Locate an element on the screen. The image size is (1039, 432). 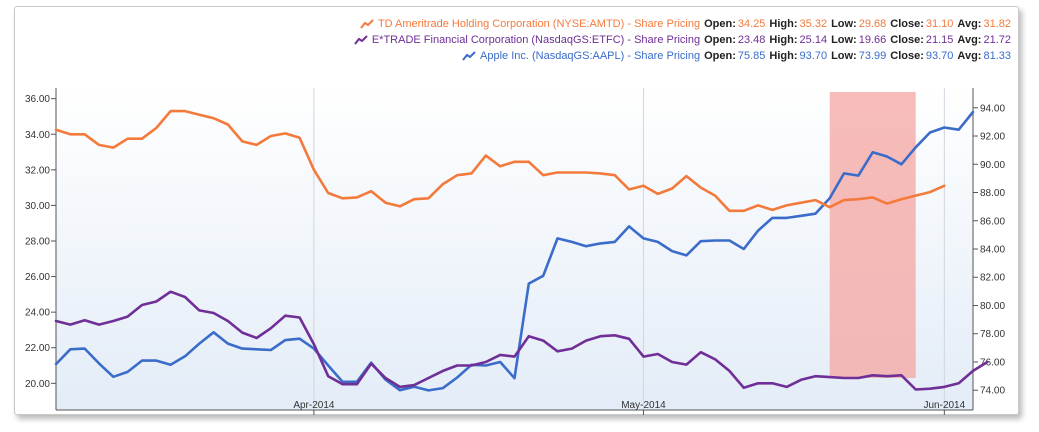
legend-stat-value: 21.15 is located at coordinates (939, 40).